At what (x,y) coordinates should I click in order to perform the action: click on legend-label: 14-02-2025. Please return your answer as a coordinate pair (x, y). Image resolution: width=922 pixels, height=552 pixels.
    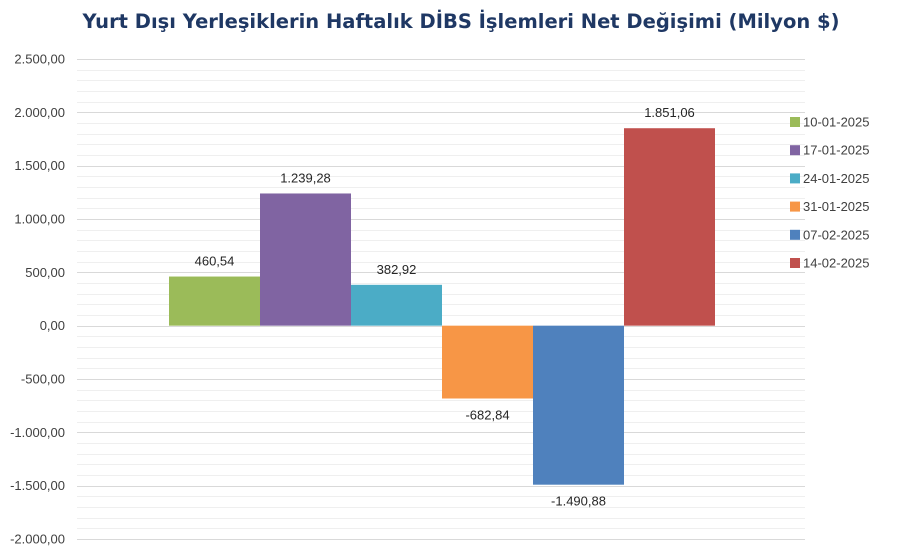
    Looking at the image, I should click on (836, 263).